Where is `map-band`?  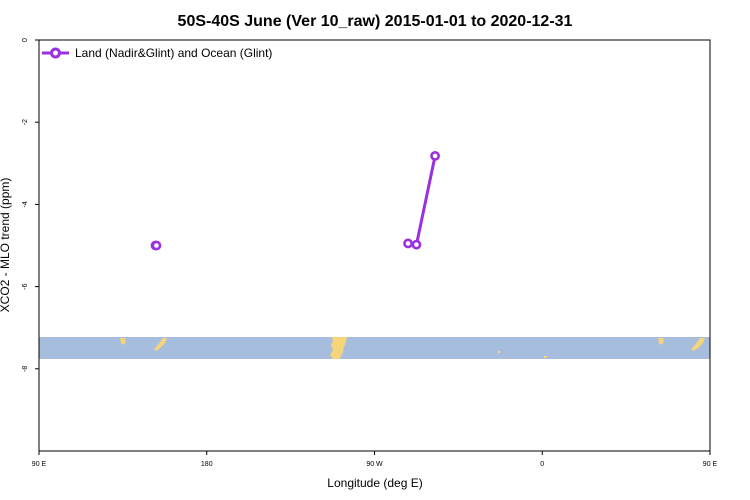
map-band is located at coordinates (374, 348).